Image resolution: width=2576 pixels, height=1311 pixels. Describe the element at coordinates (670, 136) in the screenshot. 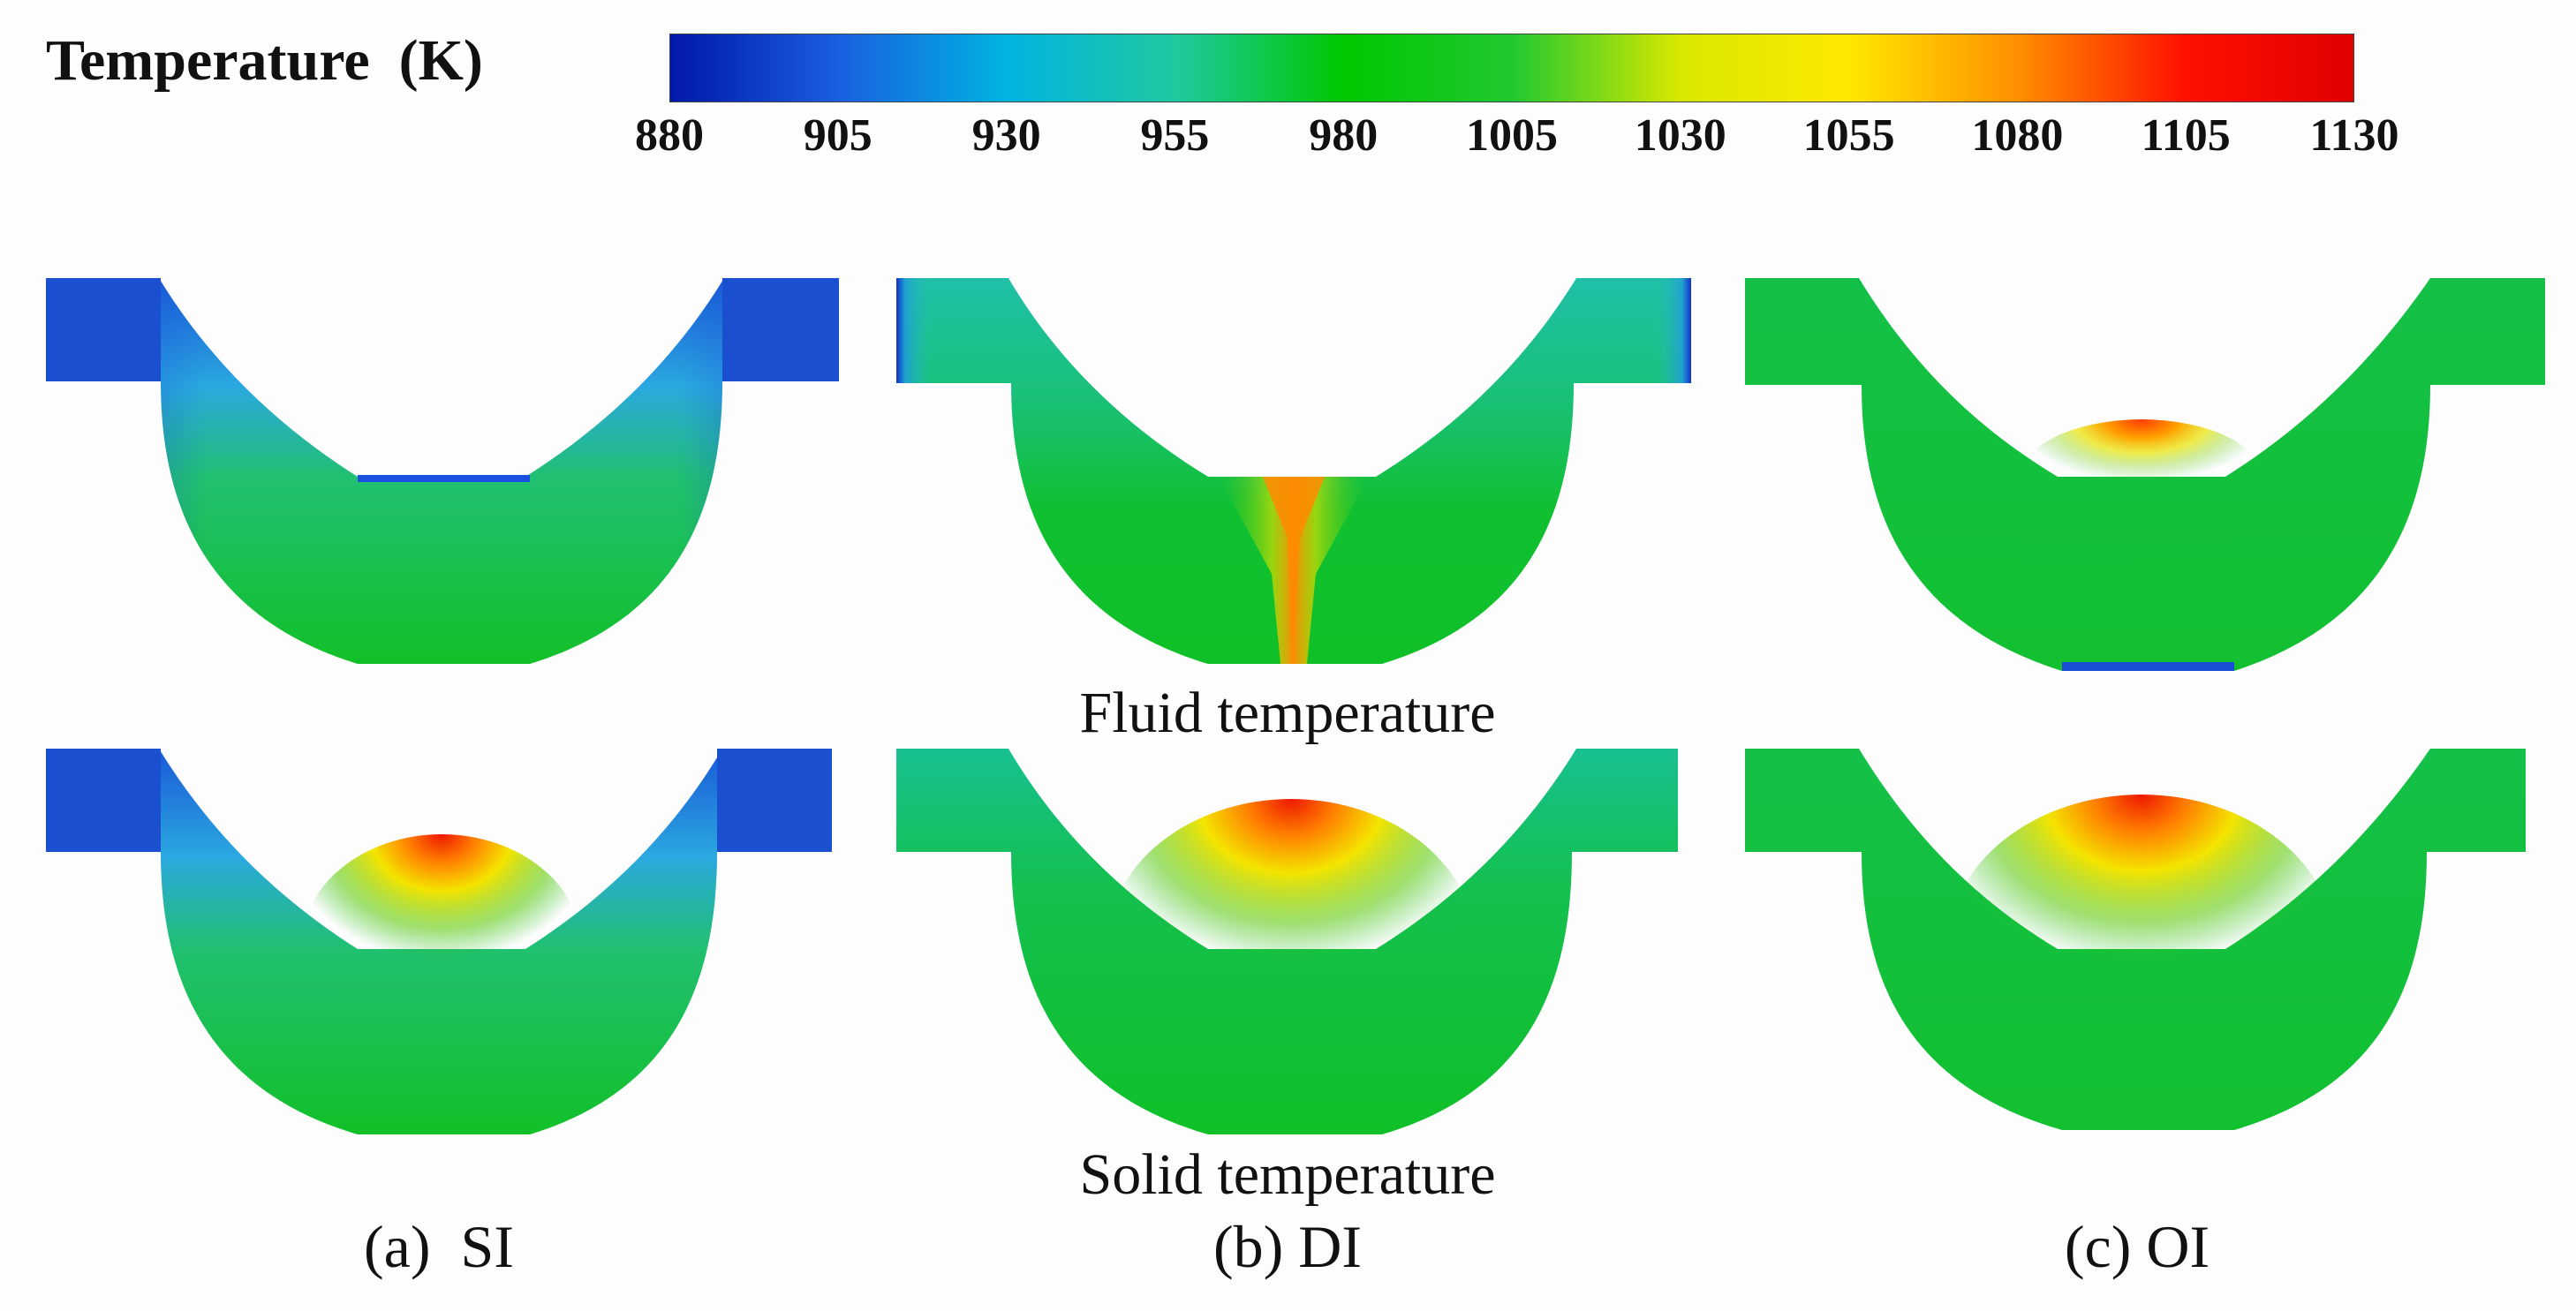

I see `colorbar-tick-label: 880` at that location.